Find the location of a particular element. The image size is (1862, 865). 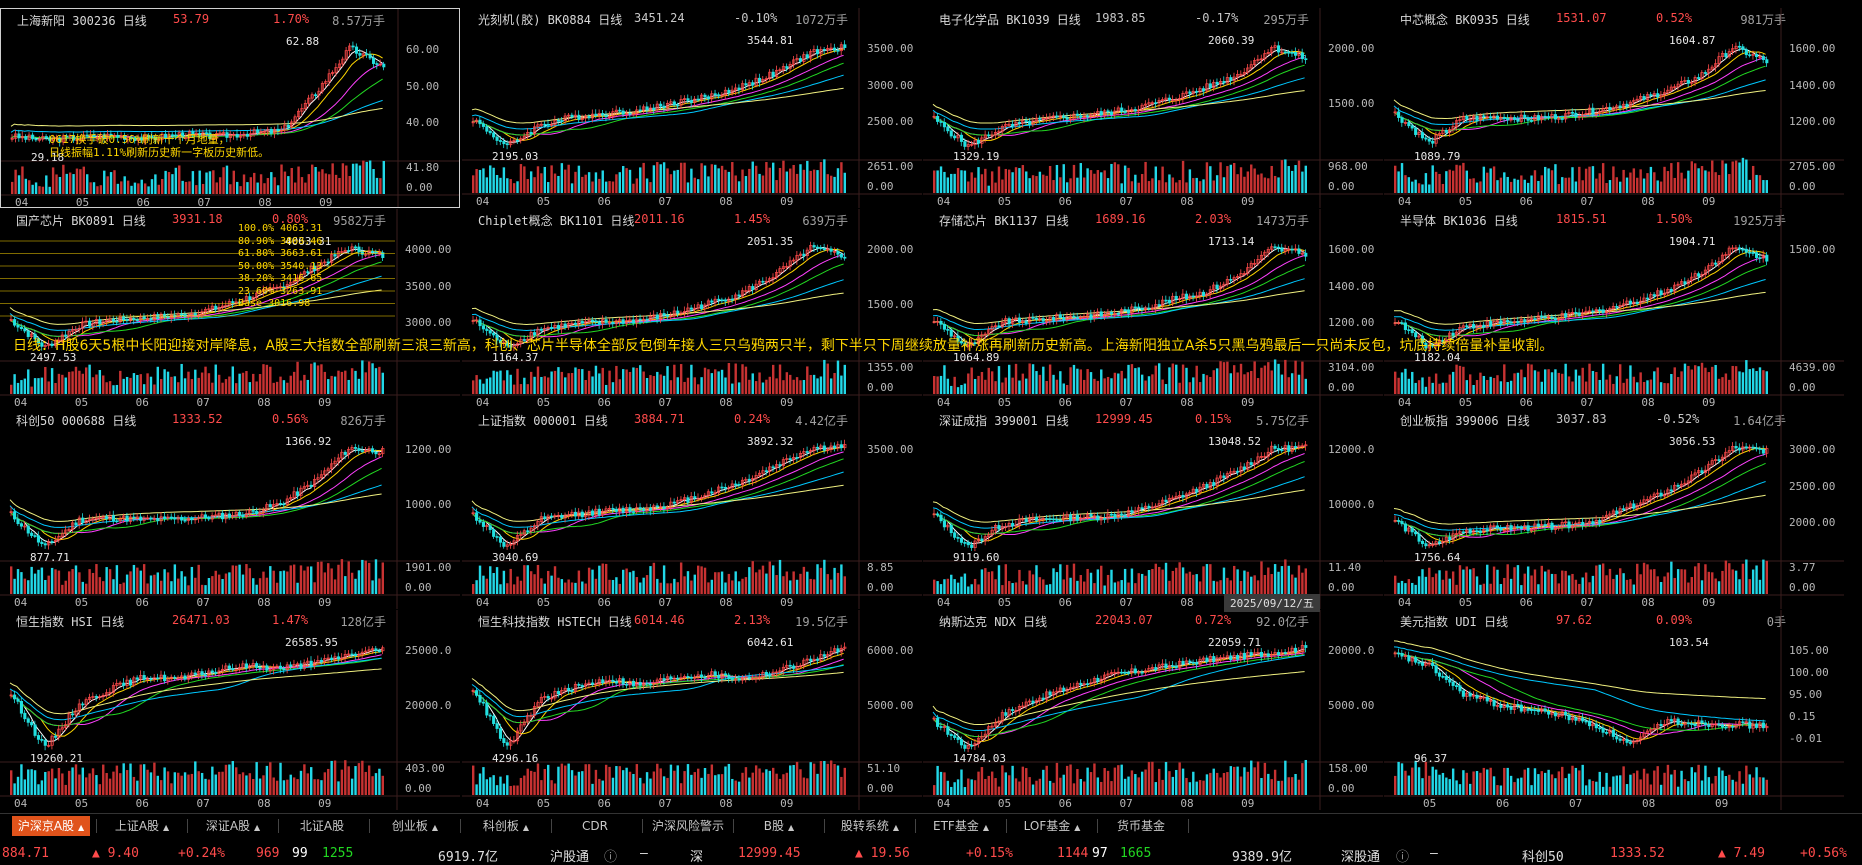

security-name: 上证指数 000001 日线 is located at coordinates (543, 421).